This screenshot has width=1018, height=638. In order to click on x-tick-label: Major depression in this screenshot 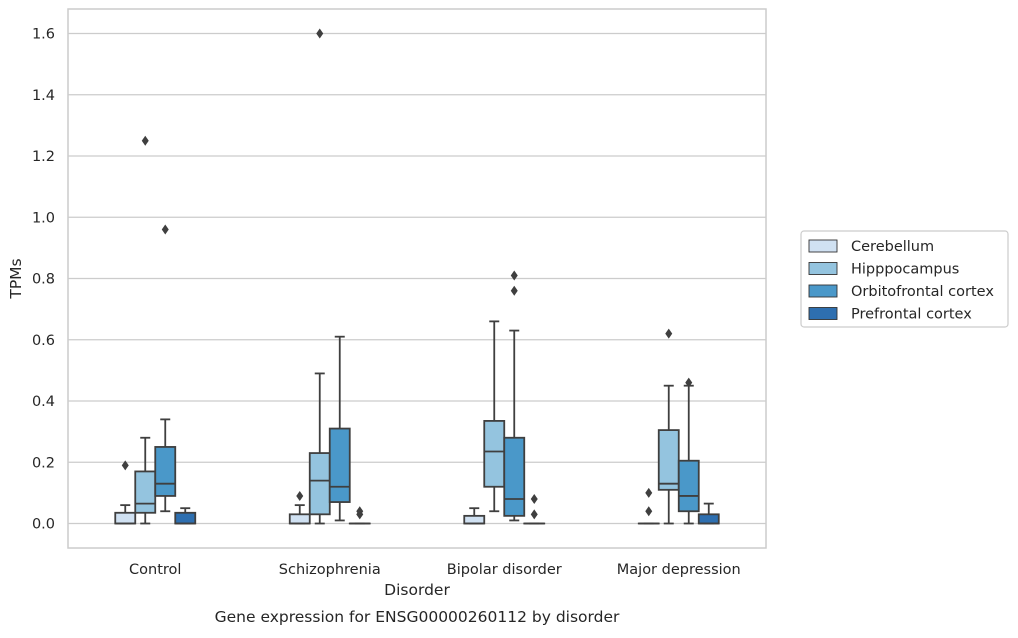, I will do `click(679, 570)`.